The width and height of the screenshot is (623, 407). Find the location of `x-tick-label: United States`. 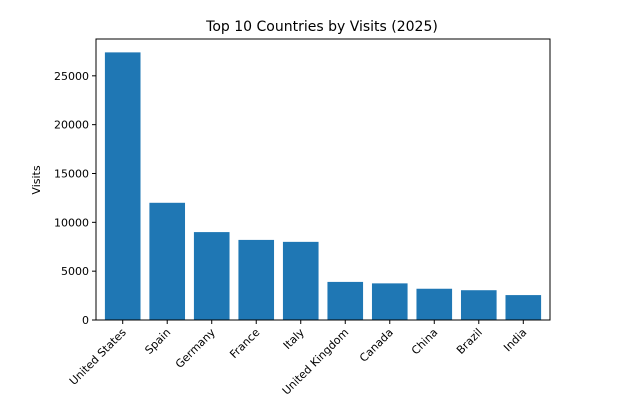

x-tick-label: United States is located at coordinates (98, 357).